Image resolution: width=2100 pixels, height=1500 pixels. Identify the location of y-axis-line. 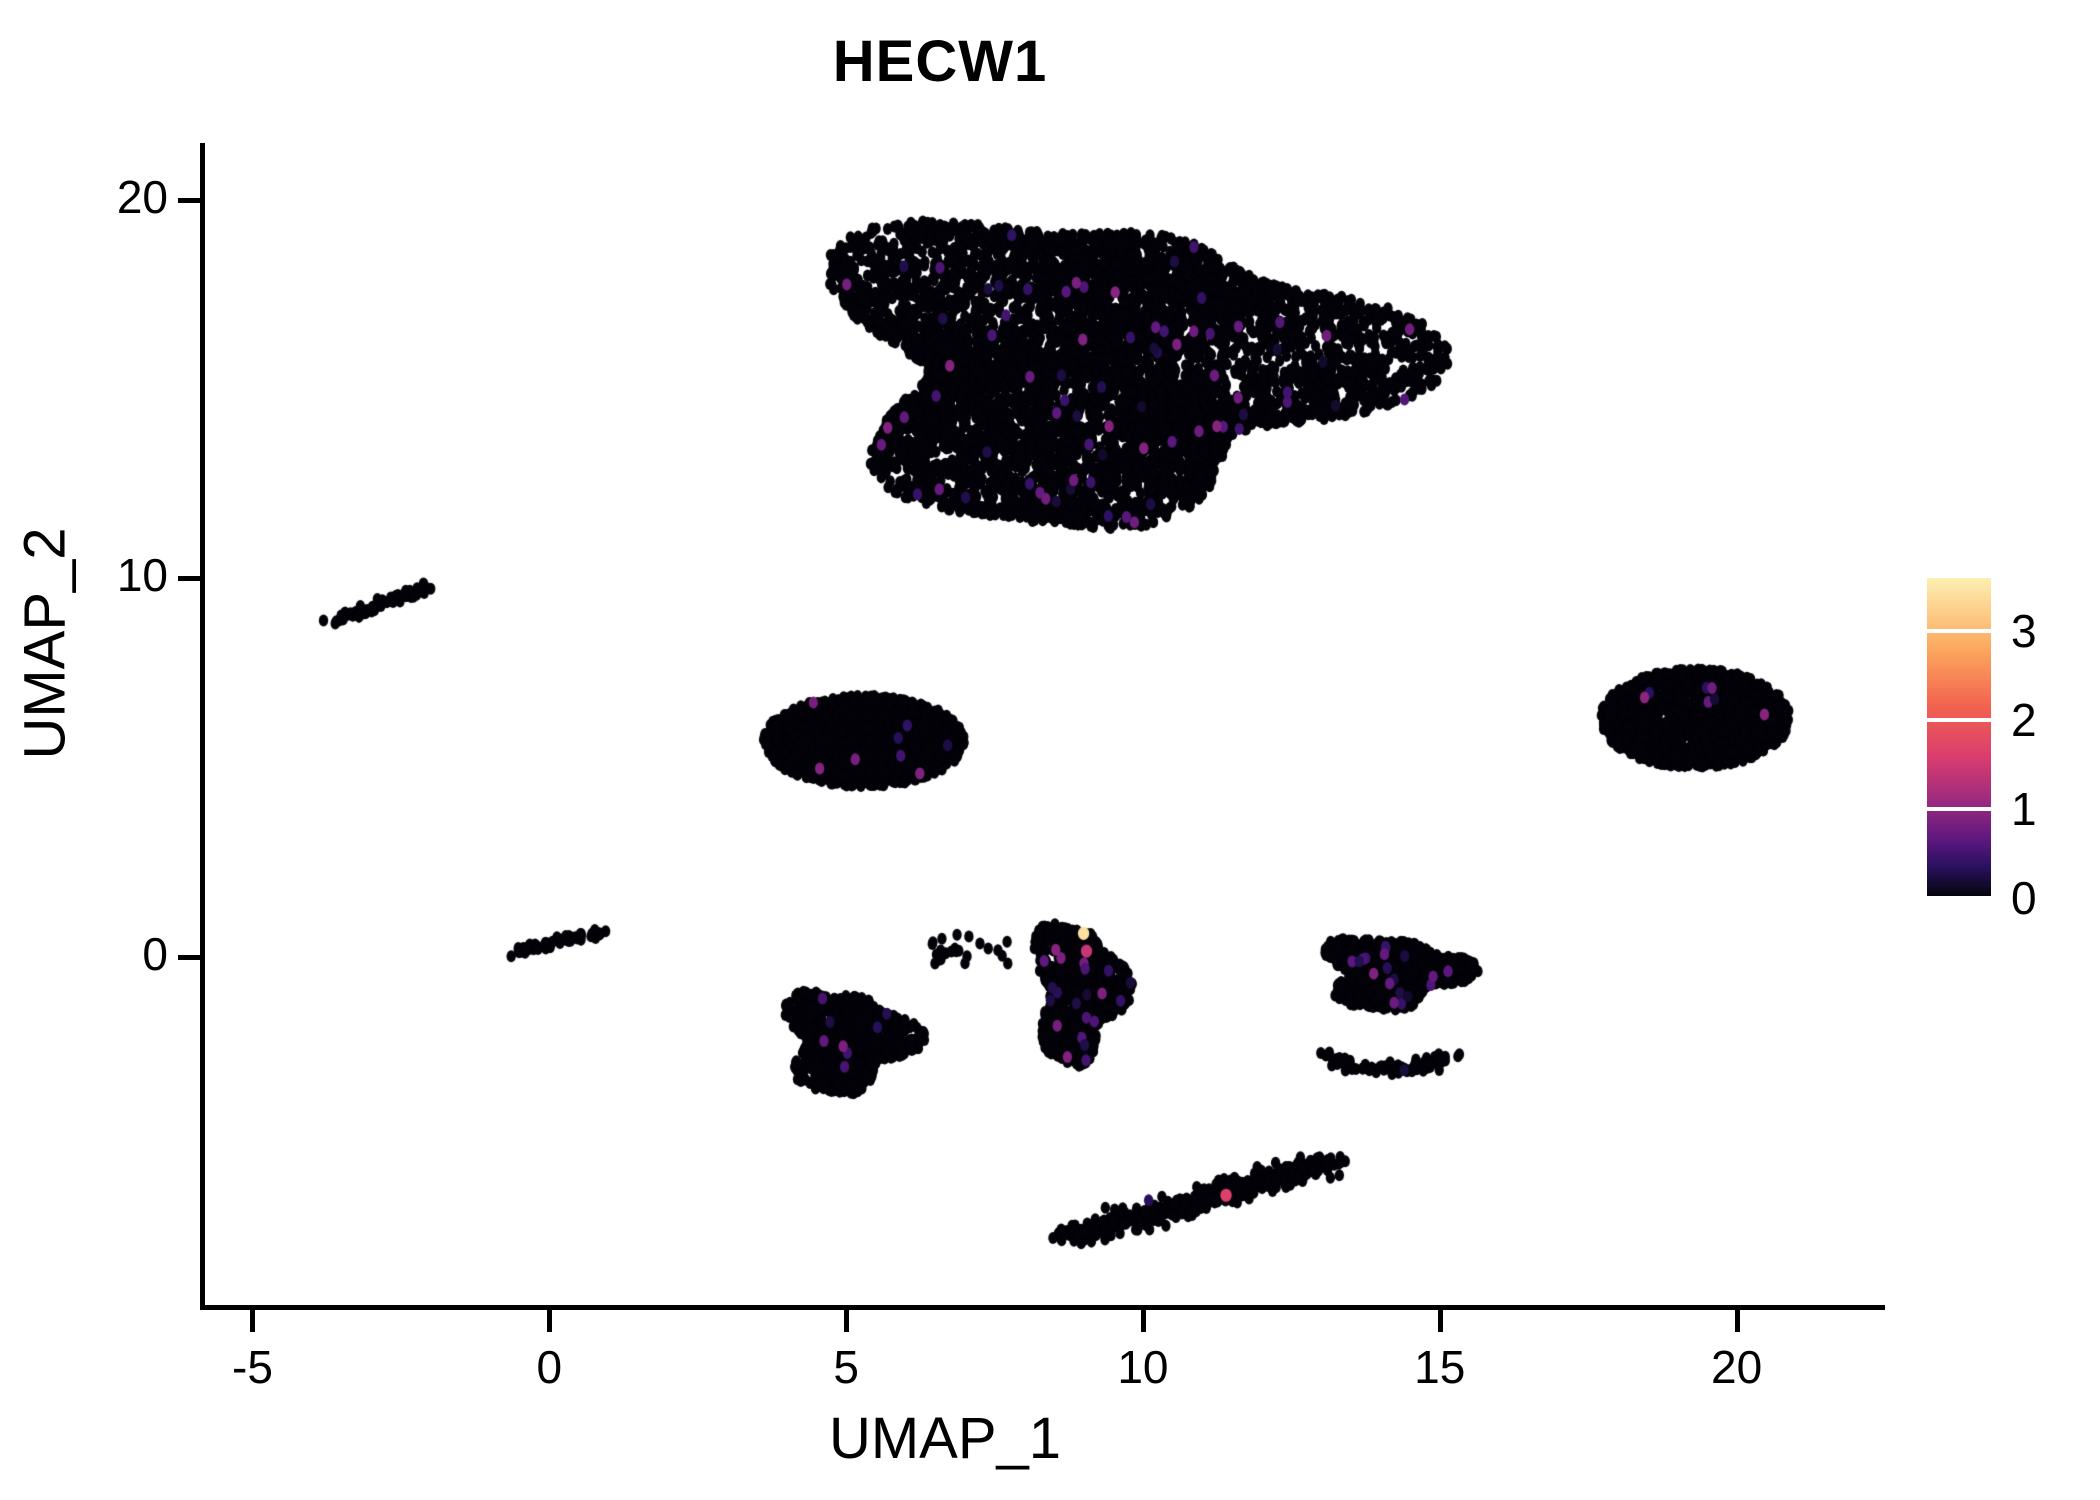
(202, 726).